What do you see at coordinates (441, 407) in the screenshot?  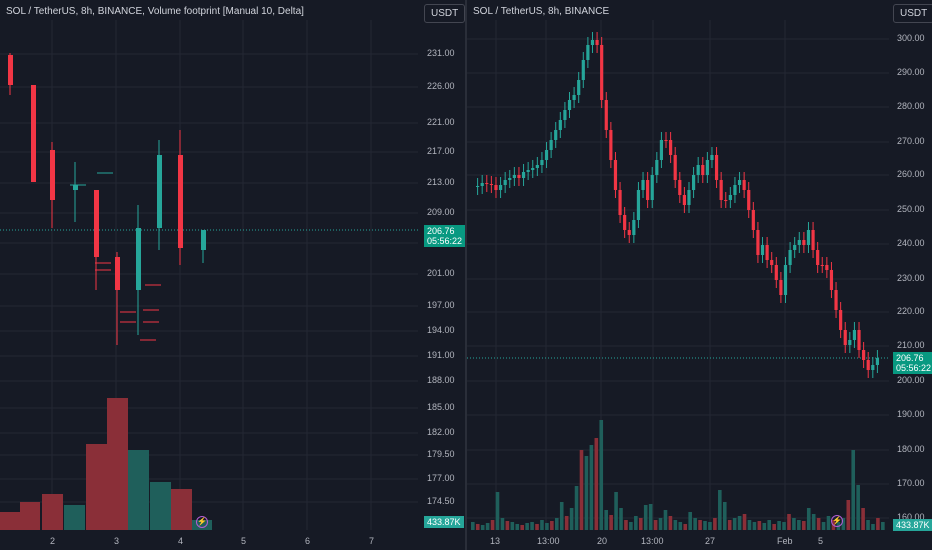 I see `price-axis-label: 185.00` at bounding box center [441, 407].